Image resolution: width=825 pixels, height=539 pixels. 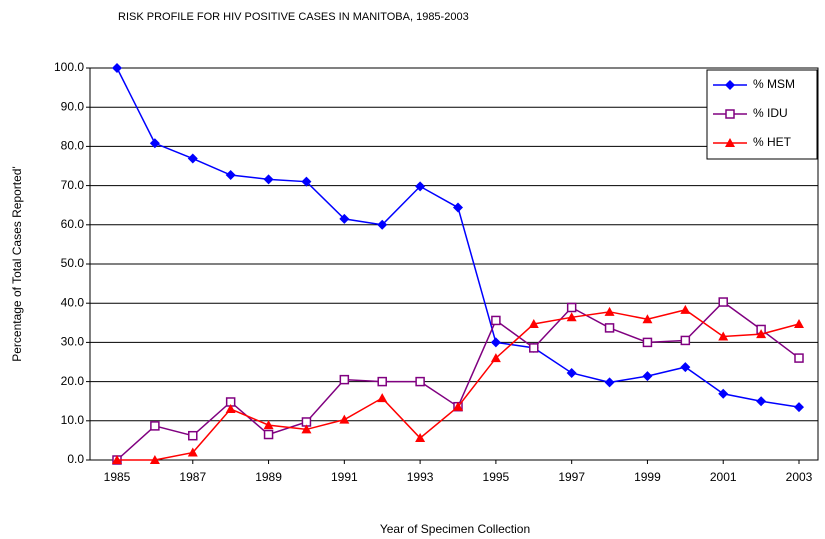 What do you see at coordinates (73, 146) in the screenshot?
I see `y-tick-label: 80.0` at bounding box center [73, 146].